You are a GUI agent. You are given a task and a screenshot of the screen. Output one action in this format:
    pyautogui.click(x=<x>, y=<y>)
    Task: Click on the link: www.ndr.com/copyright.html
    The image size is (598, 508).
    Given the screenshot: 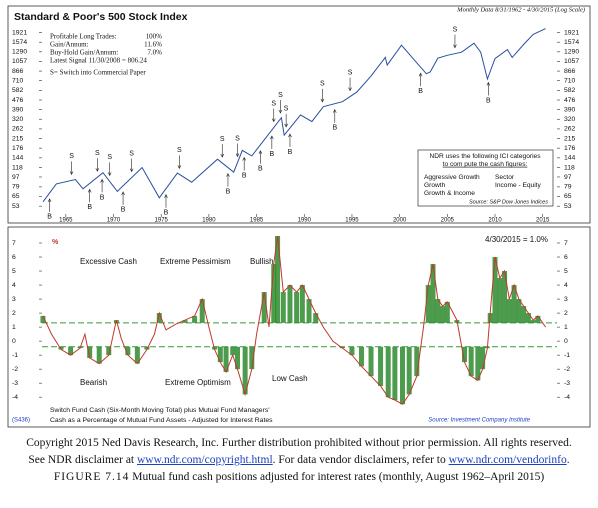 What is the action you would take?
    pyautogui.click(x=205, y=460)
    